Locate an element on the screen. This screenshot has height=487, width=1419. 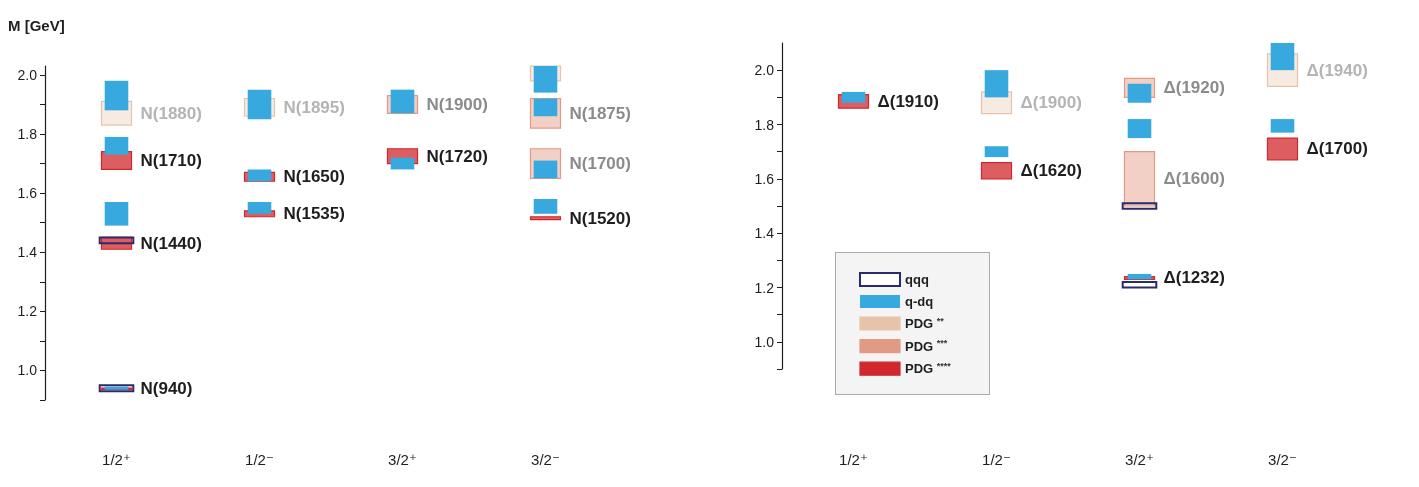
annotation: N(1520) is located at coordinates (600, 218).